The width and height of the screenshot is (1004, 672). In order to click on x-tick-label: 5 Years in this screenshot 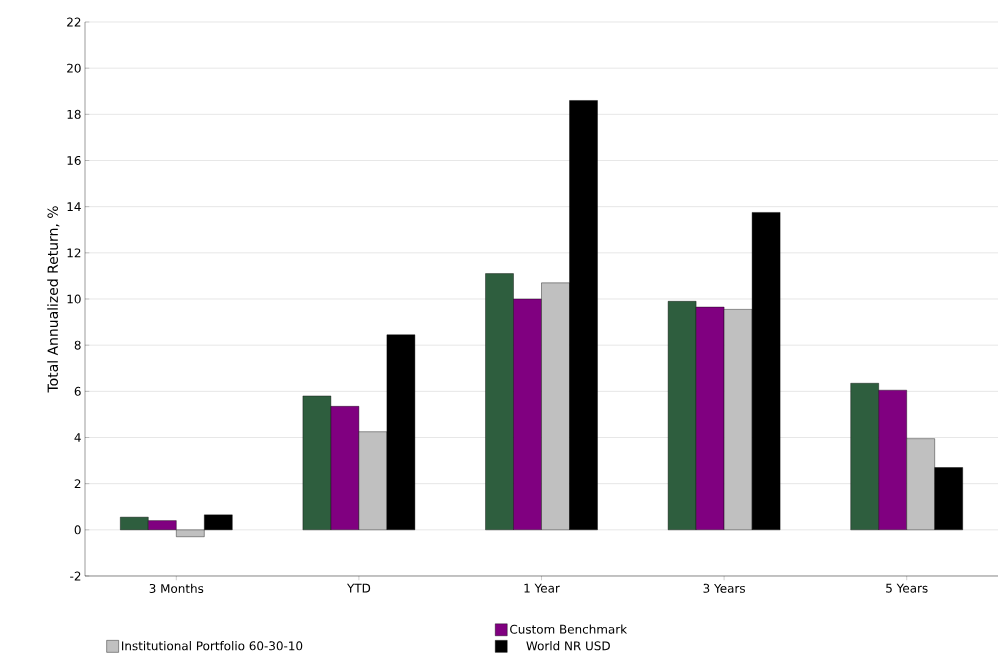, I will do `click(907, 588)`.